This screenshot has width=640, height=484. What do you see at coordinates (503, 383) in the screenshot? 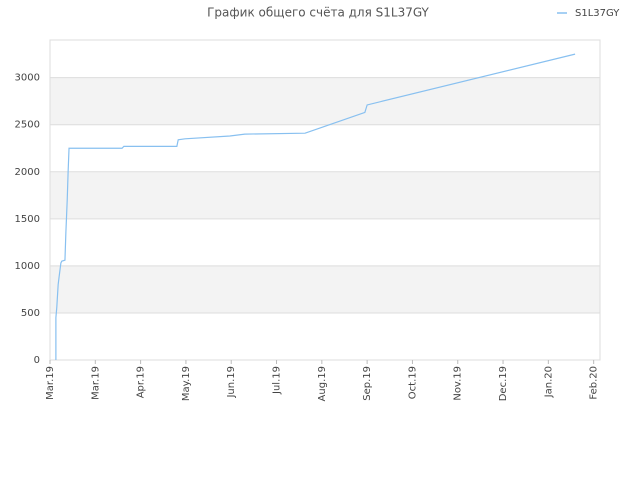
I see `x-tick-label: Dec.19` at bounding box center [503, 383].